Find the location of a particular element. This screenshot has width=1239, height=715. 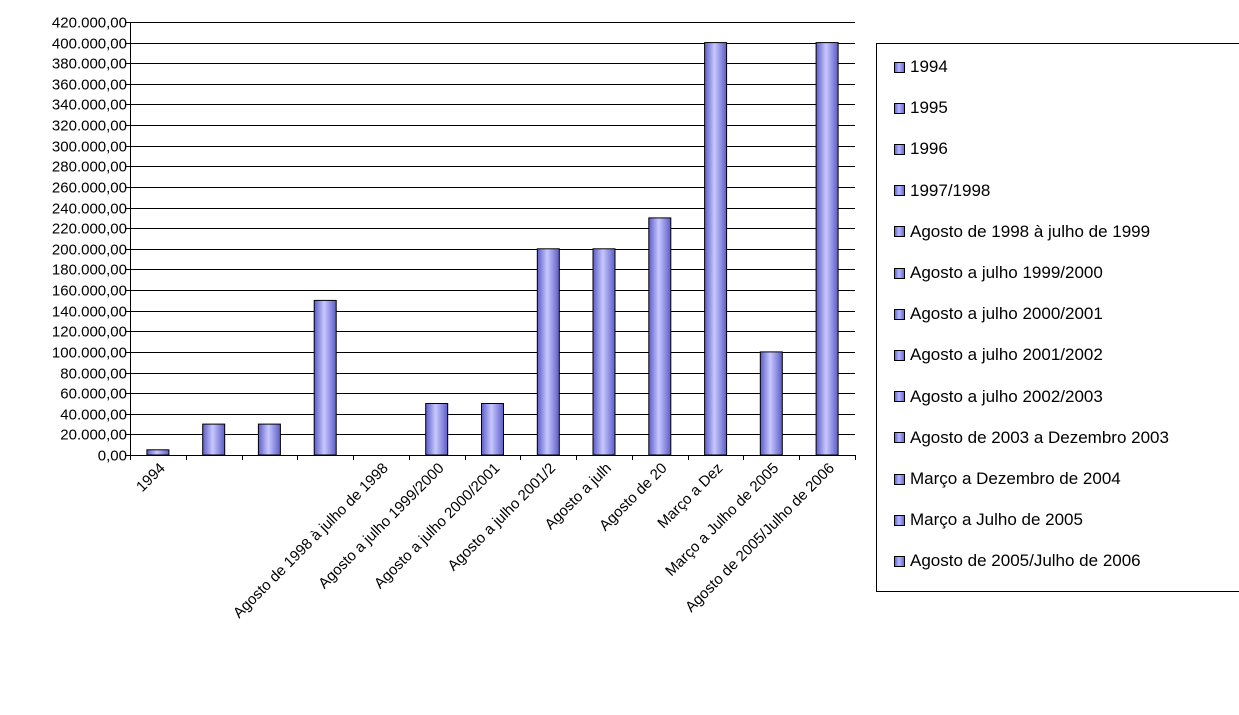

y-tick-label: 180.000,00 is located at coordinates (89, 270).